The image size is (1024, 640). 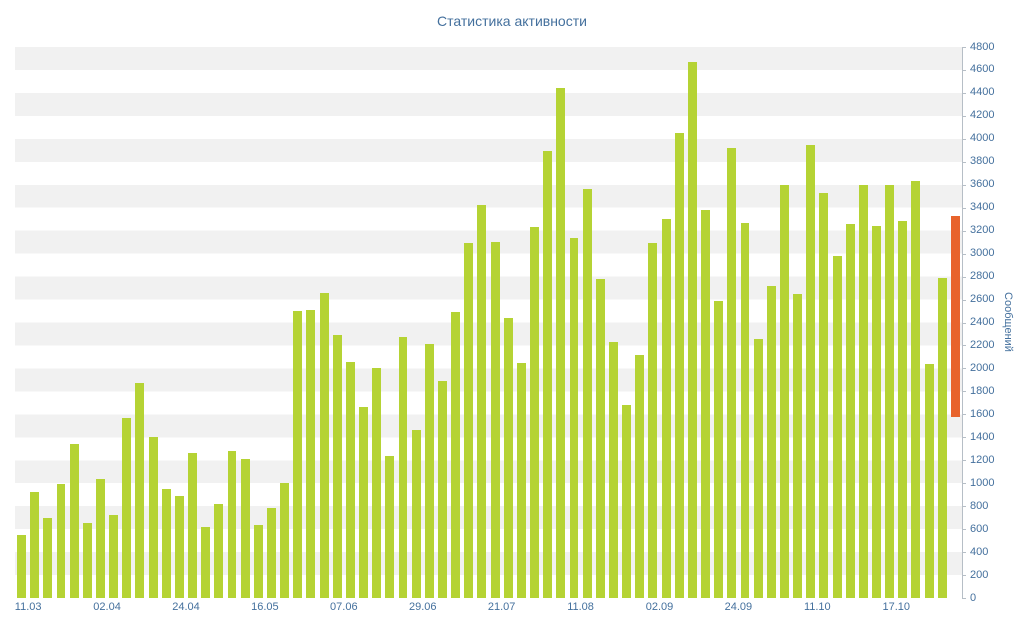 What do you see at coordinates (186, 607) in the screenshot?
I see `x-axis-tick-label: 24.04` at bounding box center [186, 607].